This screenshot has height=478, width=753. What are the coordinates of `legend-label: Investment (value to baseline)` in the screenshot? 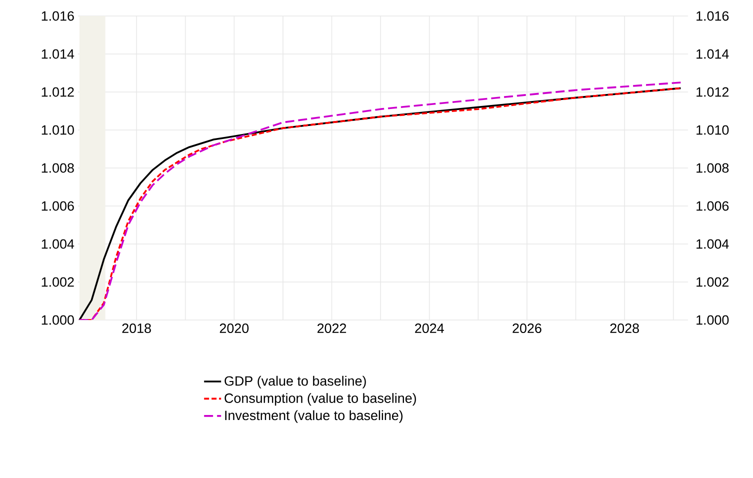 It's located at (314, 416).